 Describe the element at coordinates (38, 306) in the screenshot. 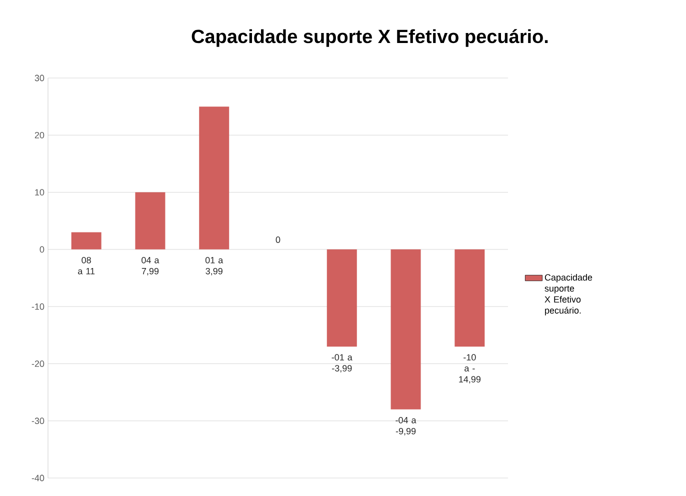

I see `y-tick-label: -10` at that location.